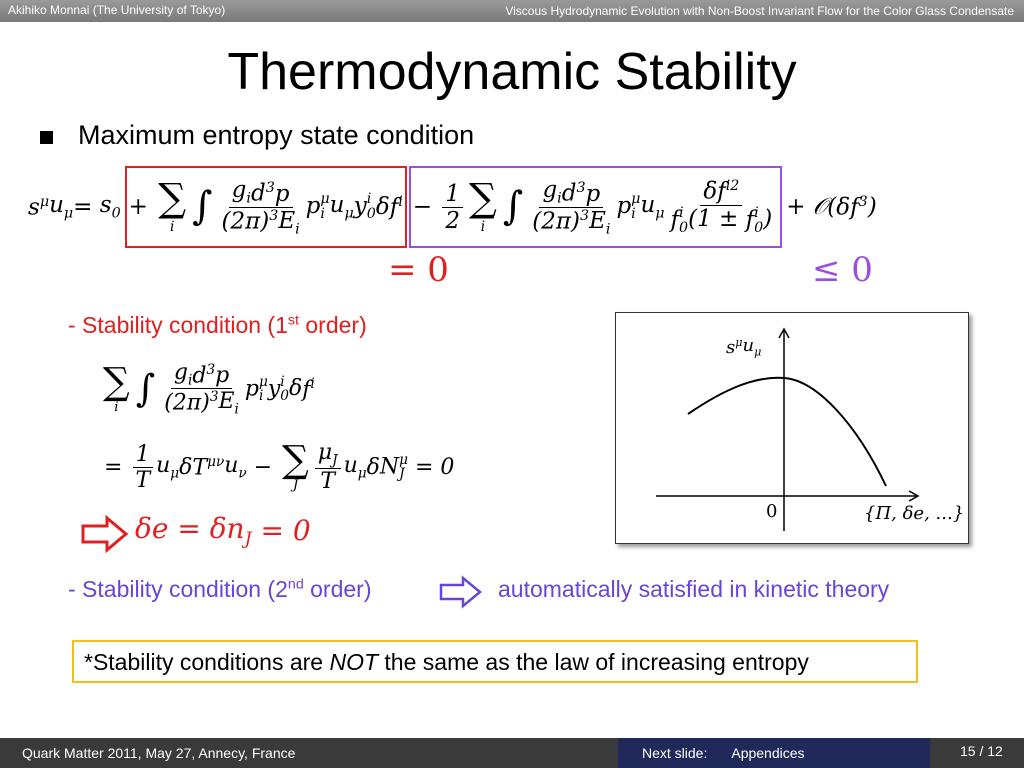 Image resolution: width=1024 pixels, height=768 pixels. What do you see at coordinates (295, 467) in the screenshot?
I see `operator: ∑ J` at bounding box center [295, 467].